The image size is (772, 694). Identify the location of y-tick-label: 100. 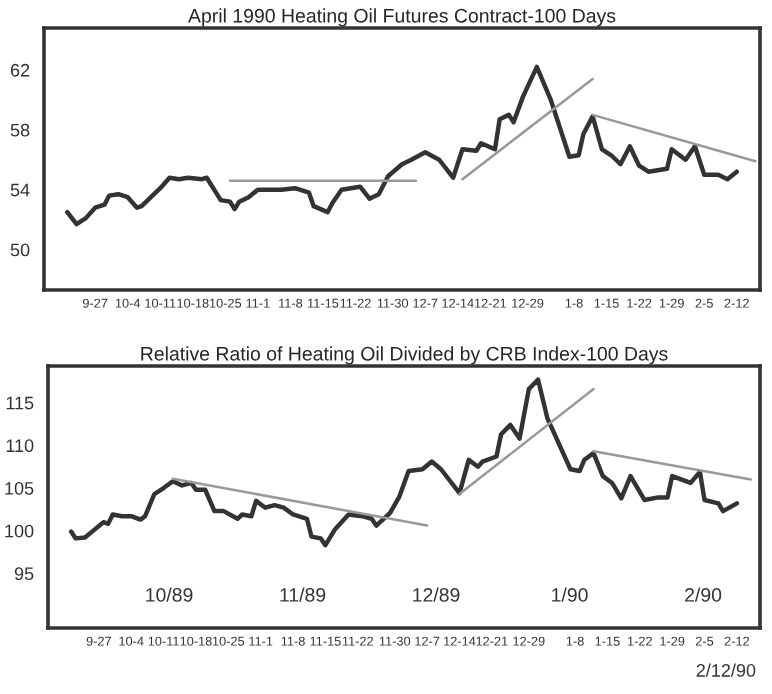
(19, 531).